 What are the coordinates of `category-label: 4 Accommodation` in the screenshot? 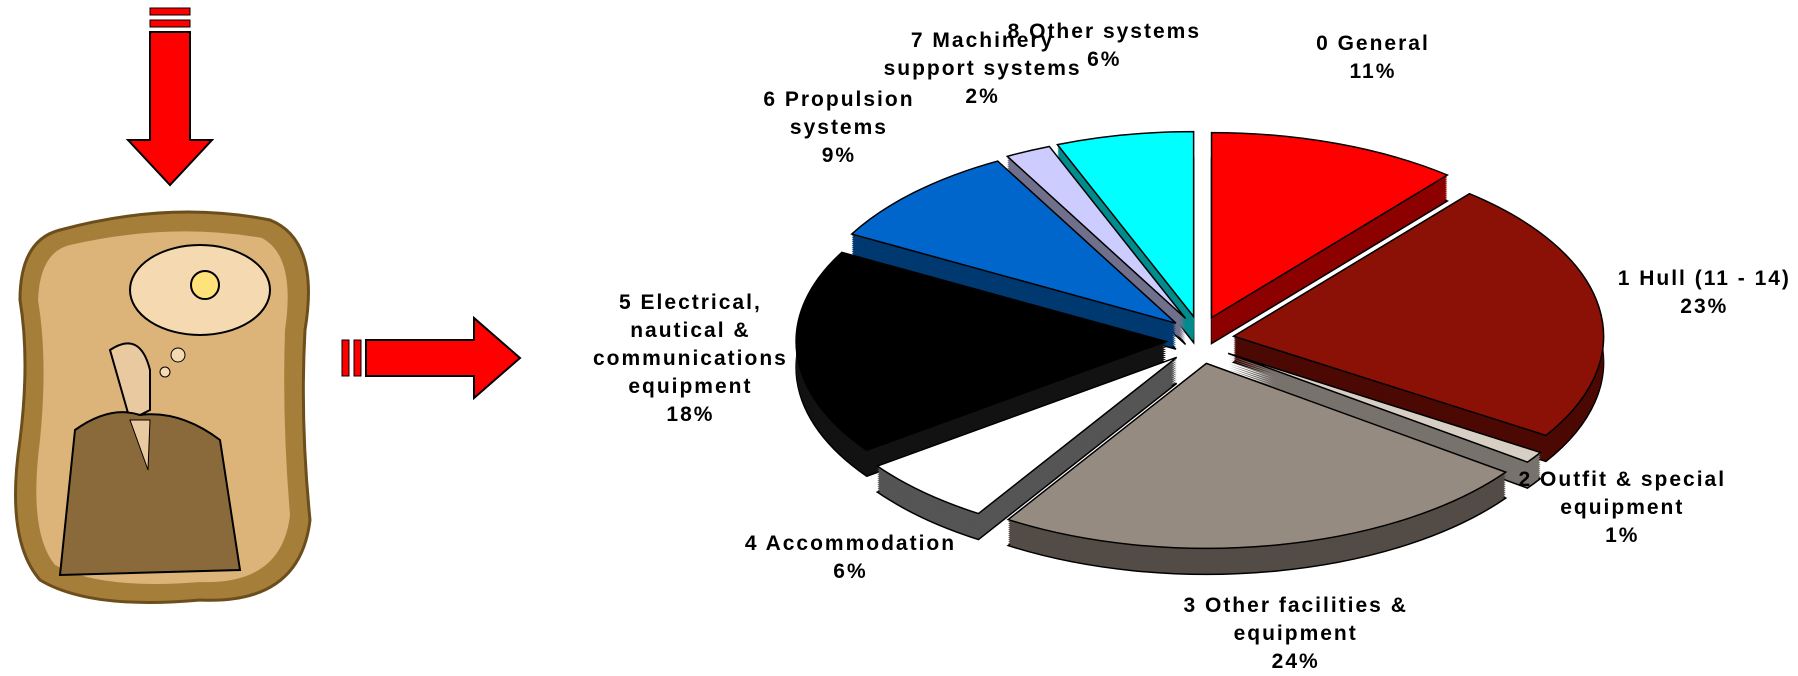 It's located at (850, 544).